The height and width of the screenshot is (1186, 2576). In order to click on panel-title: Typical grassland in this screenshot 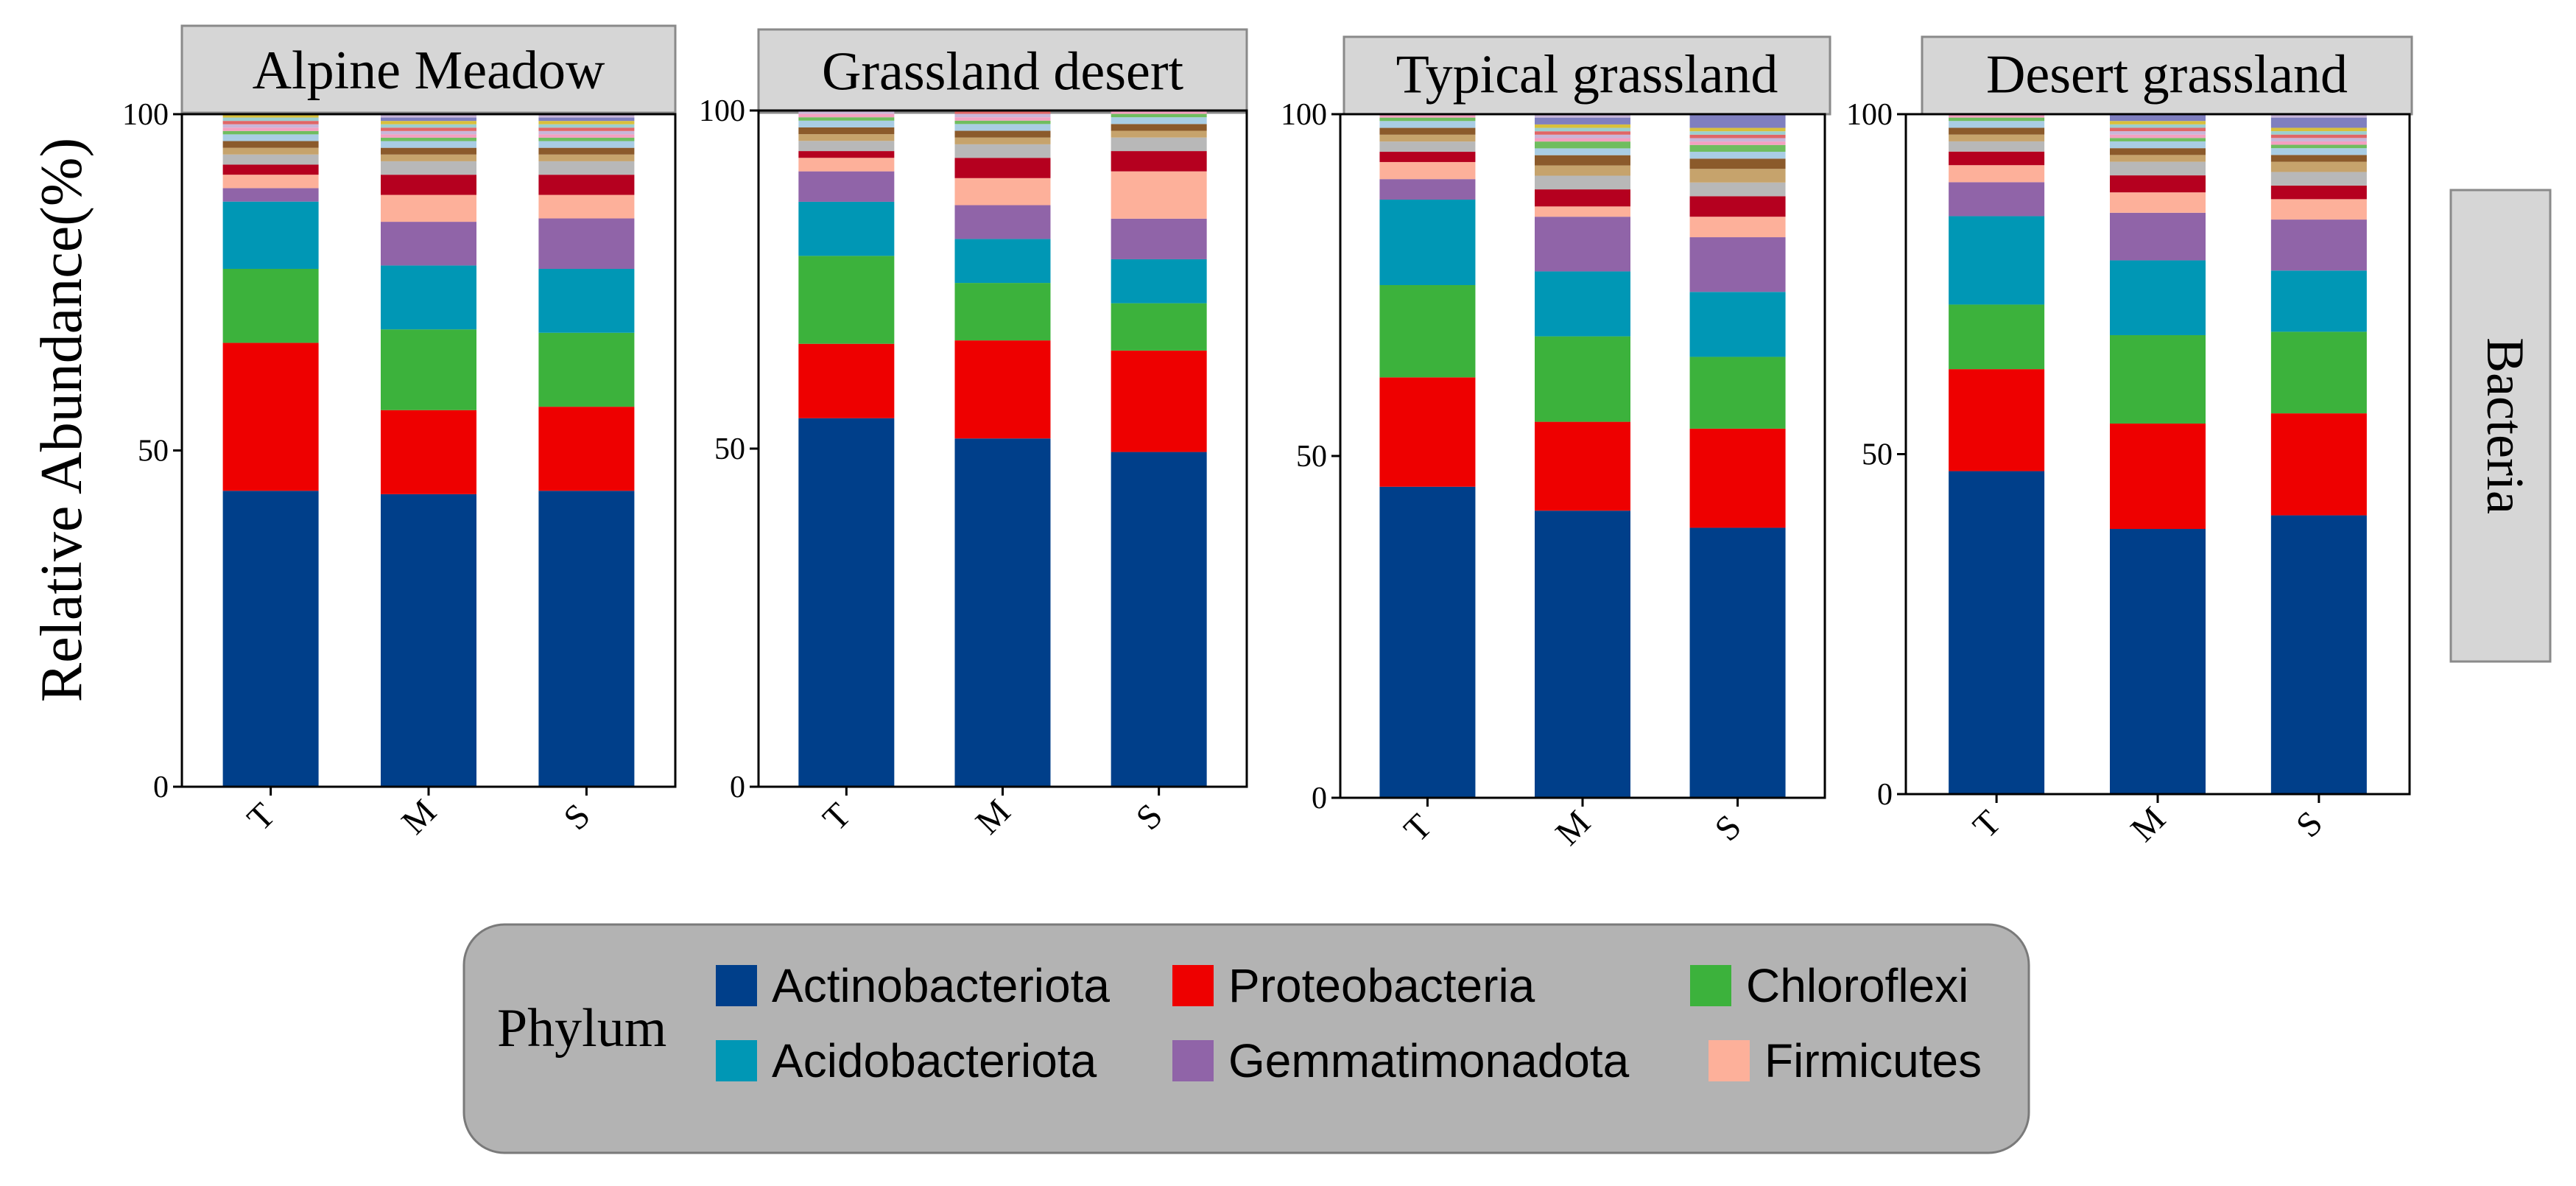, I will do `click(1587, 75)`.